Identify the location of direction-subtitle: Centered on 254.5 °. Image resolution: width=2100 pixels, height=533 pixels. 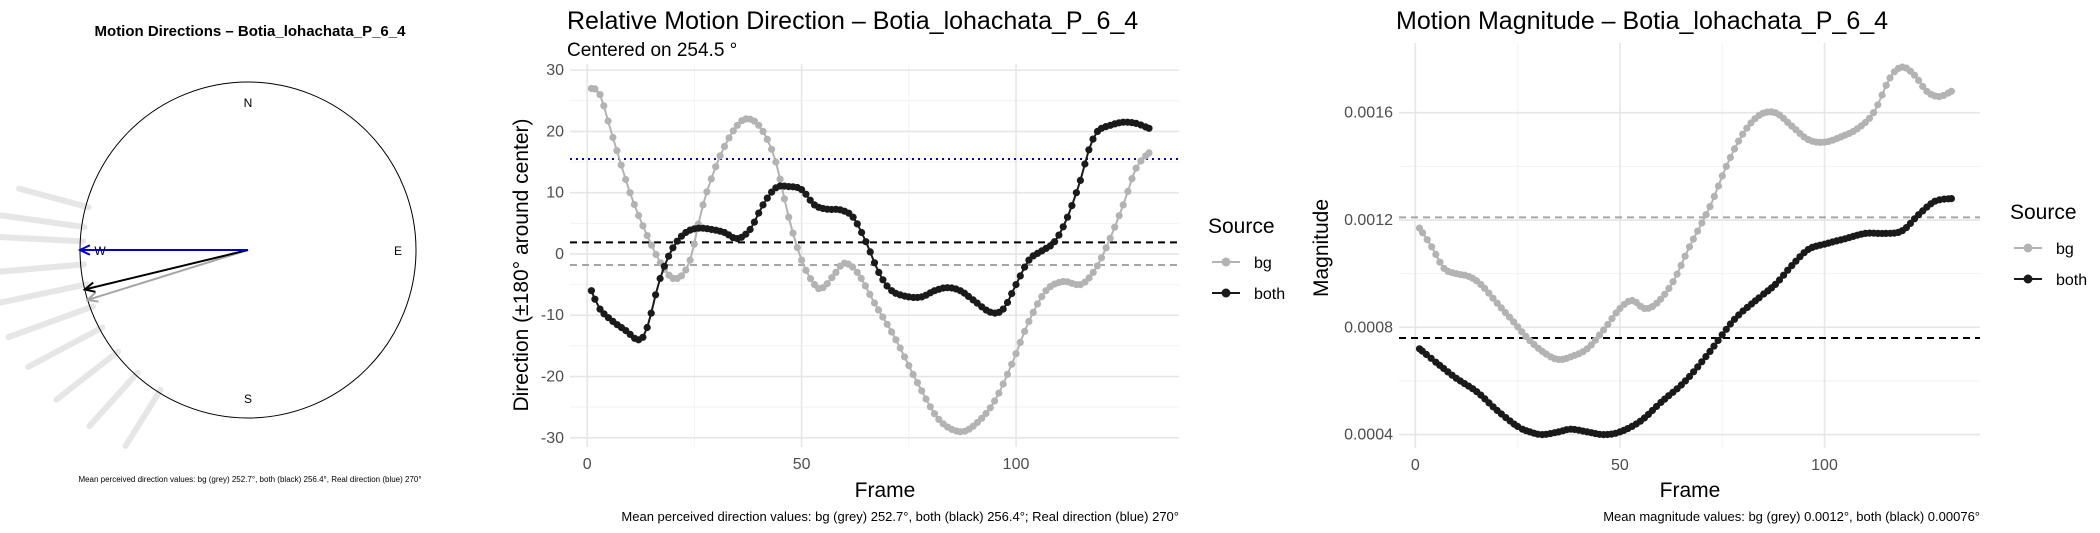
(652, 50).